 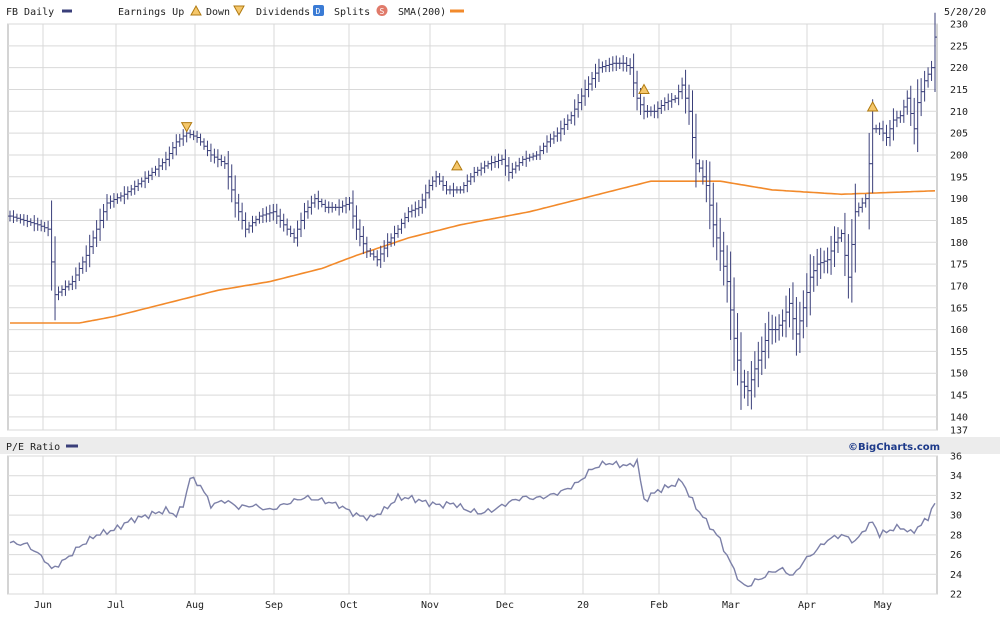 What do you see at coordinates (274, 605) in the screenshot?
I see `x-tick-label: Sep` at bounding box center [274, 605].